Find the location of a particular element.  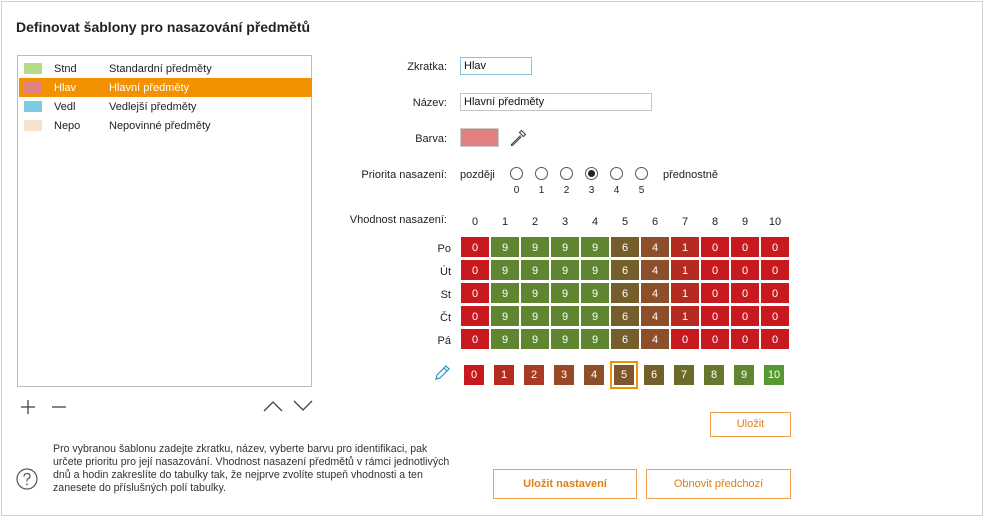

save-settings-button: Uložit nastavení is located at coordinates (565, 484).